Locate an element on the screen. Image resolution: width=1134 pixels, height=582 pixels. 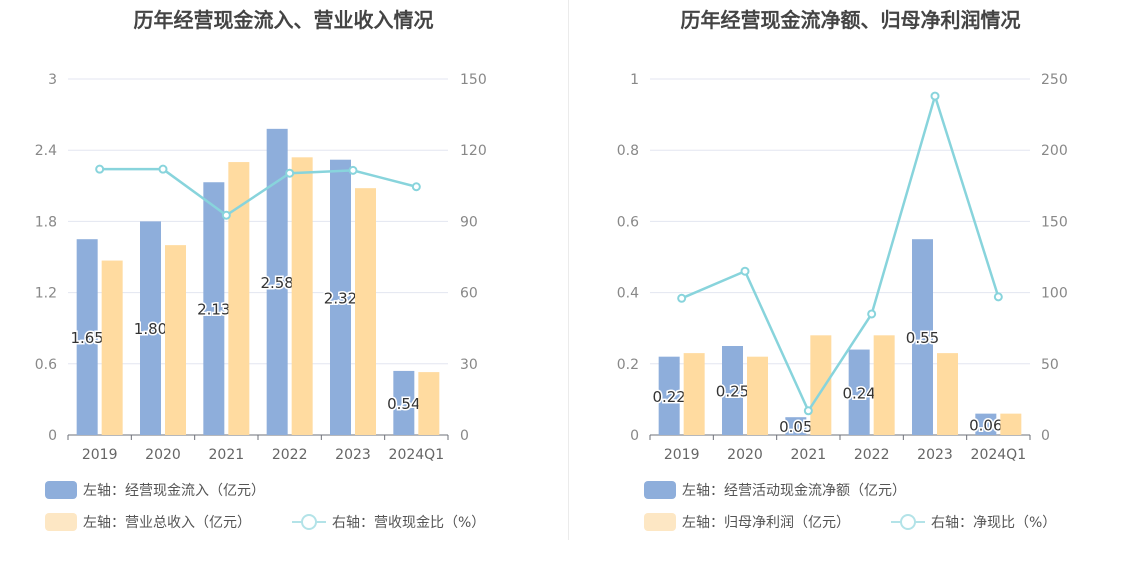
y-tick-left: 0.8 is located at coordinates (628, 151).